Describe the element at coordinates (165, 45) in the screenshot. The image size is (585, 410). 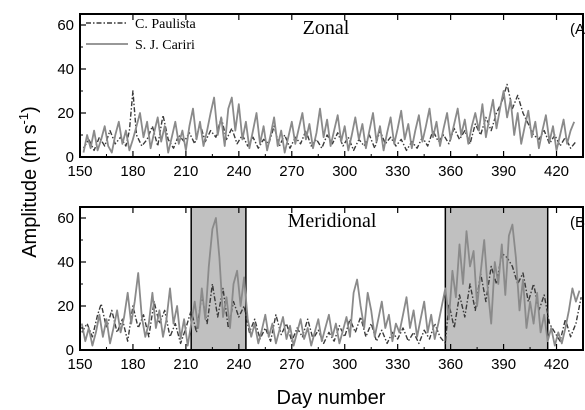
I see `legend-label-cariri: S. J. Cariri` at that location.